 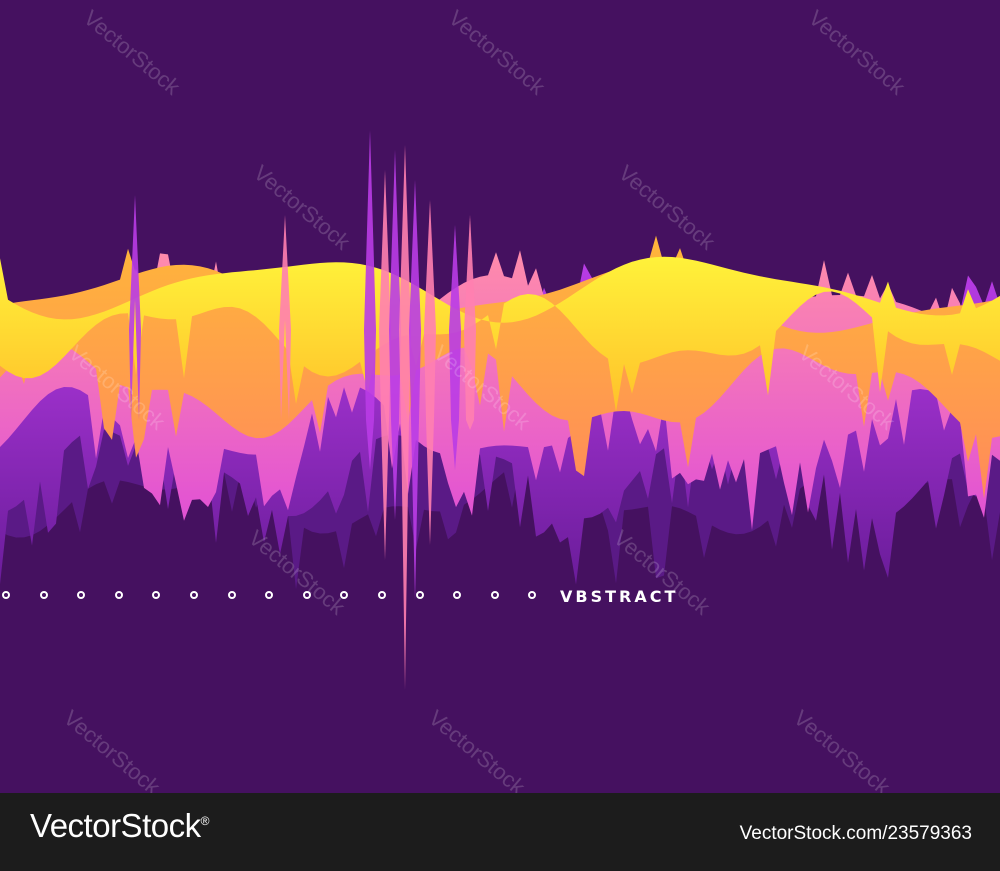 What do you see at coordinates (280, 598) in the screenshot?
I see `dot-row` at bounding box center [280, 598].